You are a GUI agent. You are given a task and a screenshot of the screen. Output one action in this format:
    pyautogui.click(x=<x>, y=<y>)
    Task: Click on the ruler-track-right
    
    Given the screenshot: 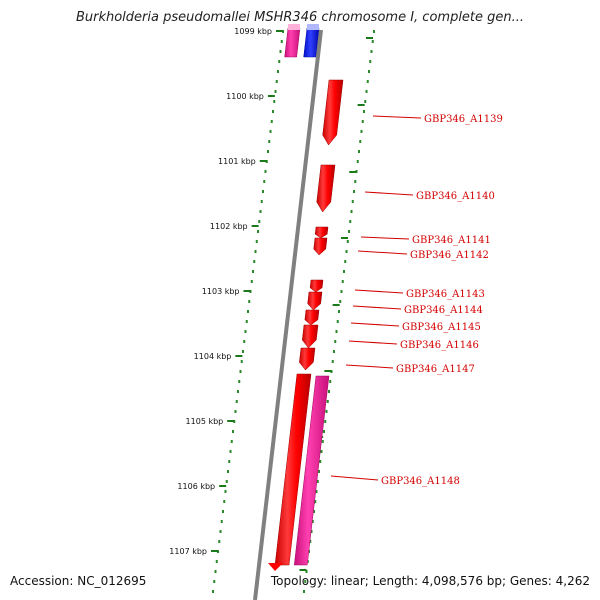 What is the action you would take?
    pyautogui.click(x=339, y=311)
    